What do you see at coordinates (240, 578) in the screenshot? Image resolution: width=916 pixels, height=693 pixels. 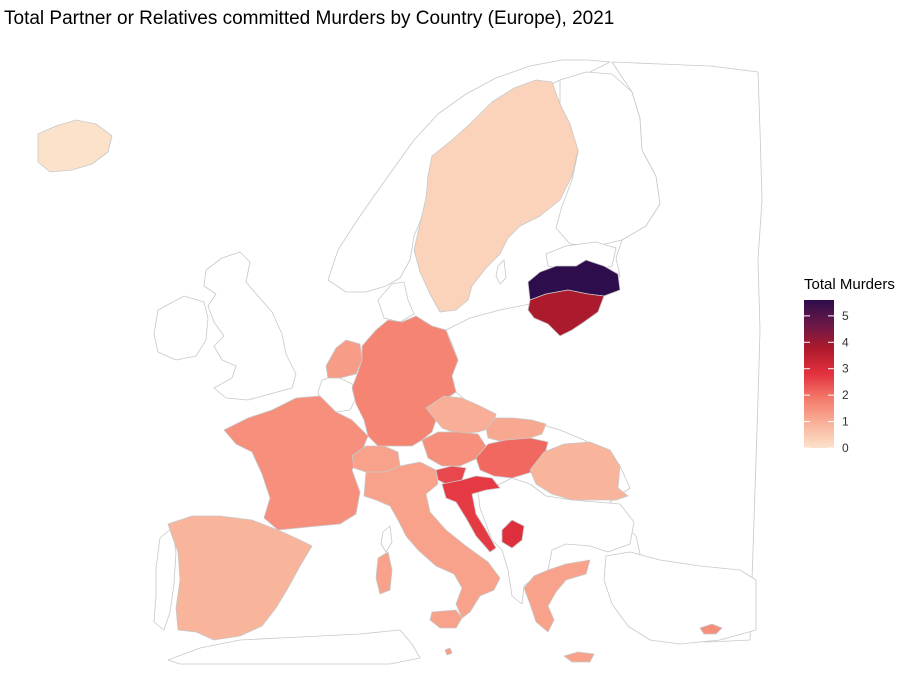 I see `region-spain` at bounding box center [240, 578].